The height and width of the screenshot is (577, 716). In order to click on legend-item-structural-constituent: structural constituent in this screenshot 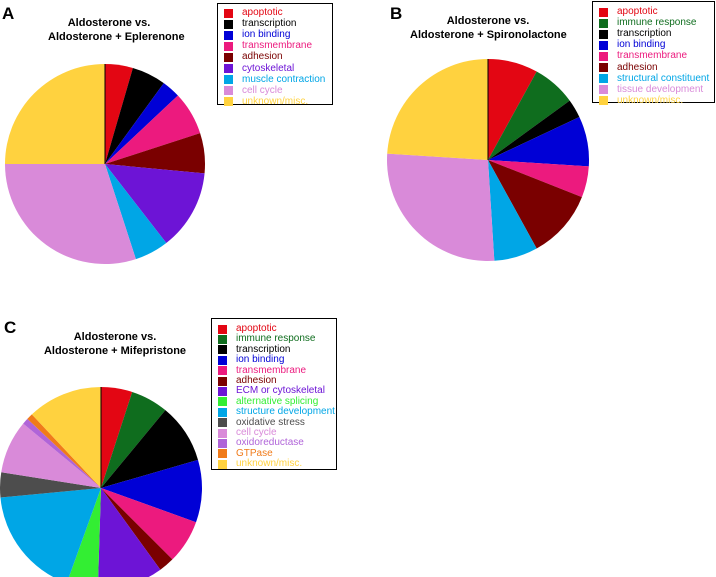, I will do `click(654, 79)`.